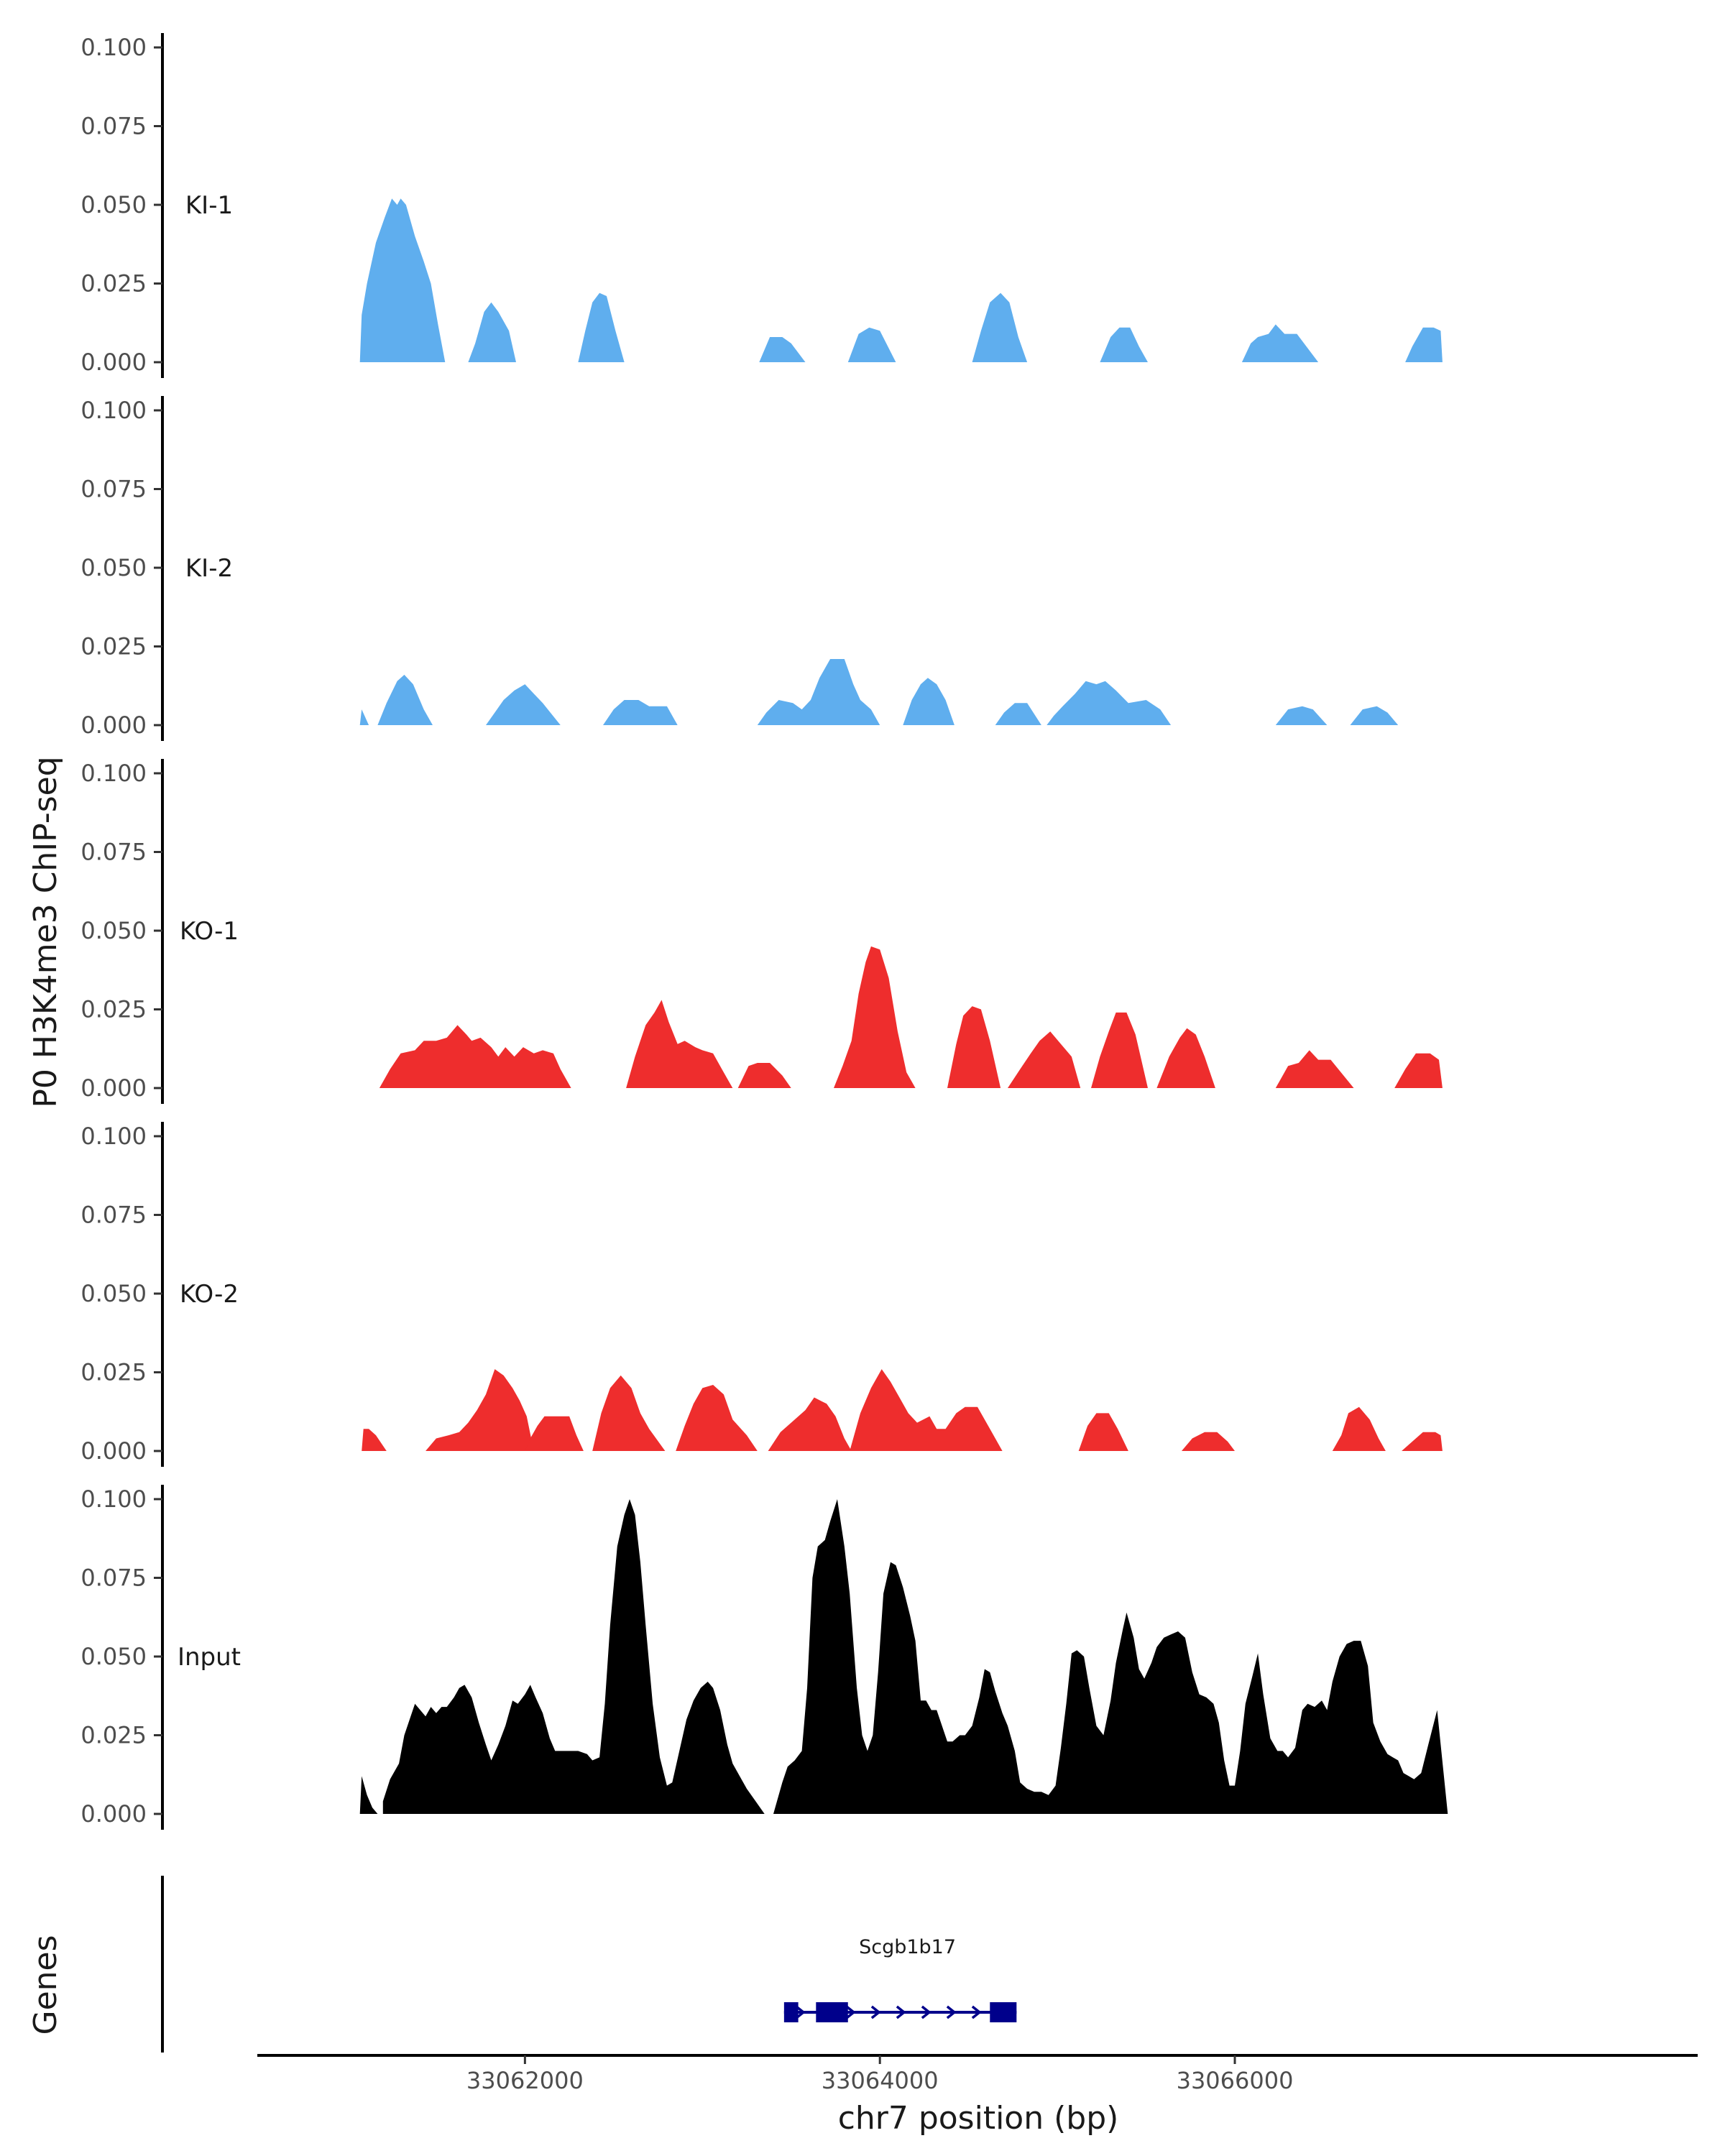 The width and height of the screenshot is (1725, 2156). Describe the element at coordinates (209, 1658) in the screenshot. I see `track-label: Input` at that location.